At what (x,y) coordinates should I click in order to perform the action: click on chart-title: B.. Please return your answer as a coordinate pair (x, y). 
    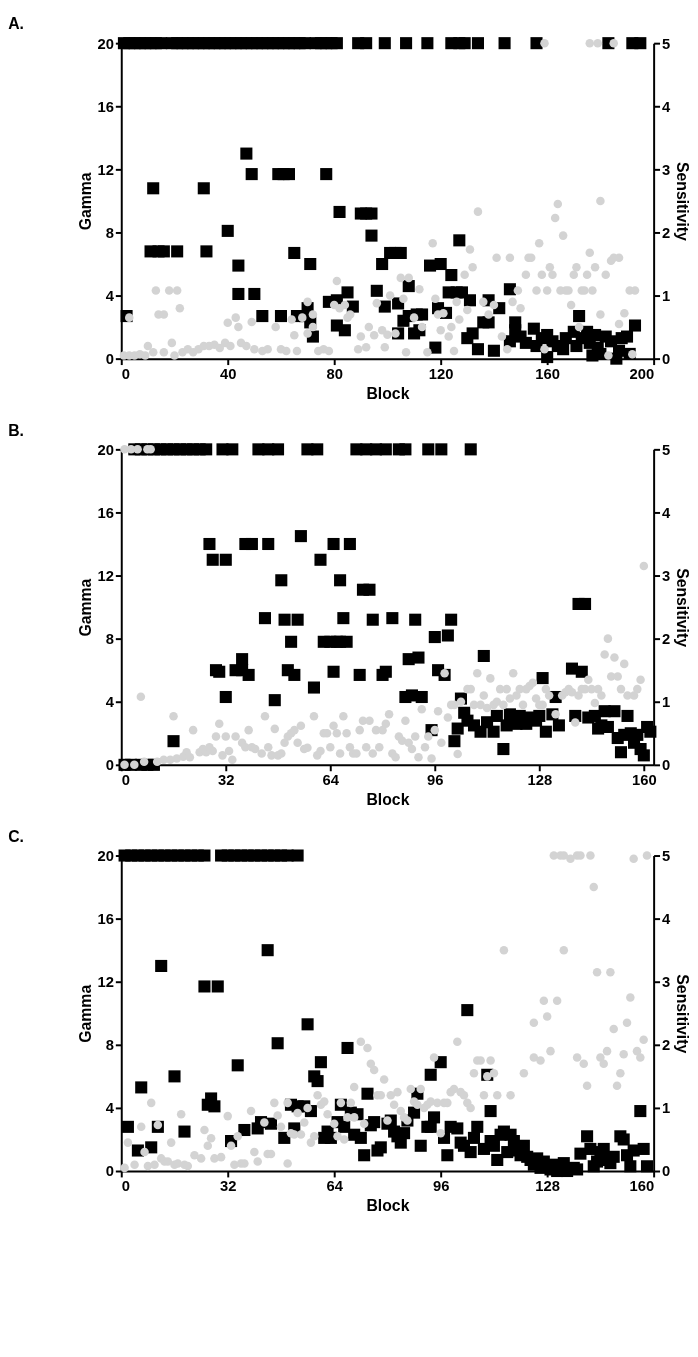
    Looking at the image, I should click on (16, 430).